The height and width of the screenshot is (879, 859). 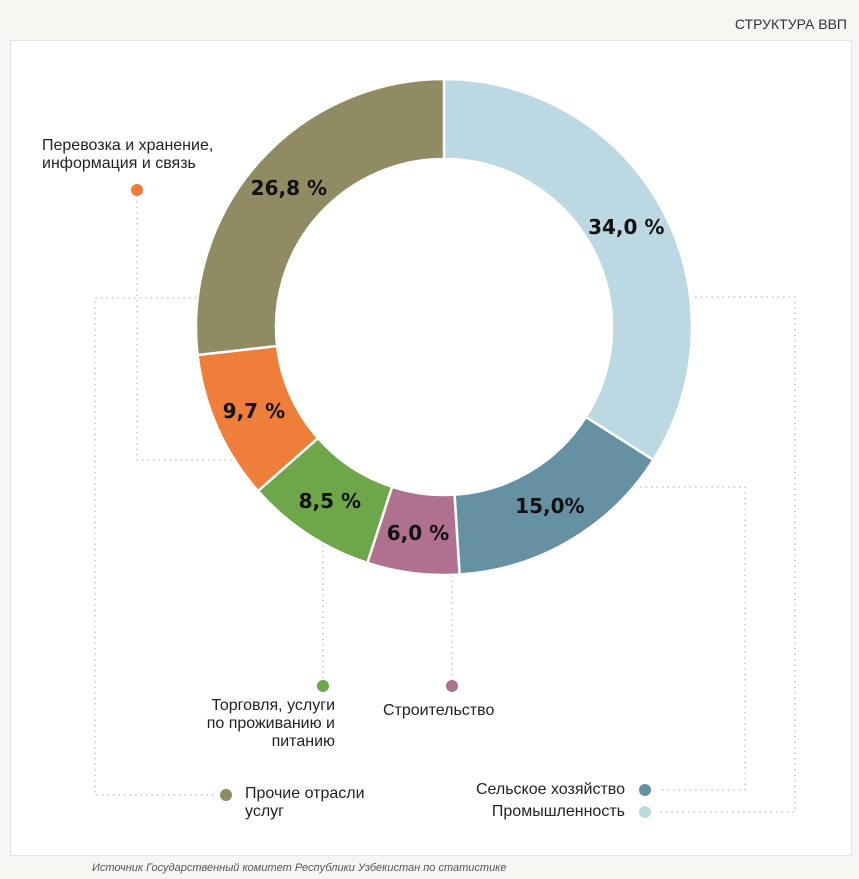 What do you see at coordinates (439, 710) in the screenshot?
I see `category-label: Строительство` at bounding box center [439, 710].